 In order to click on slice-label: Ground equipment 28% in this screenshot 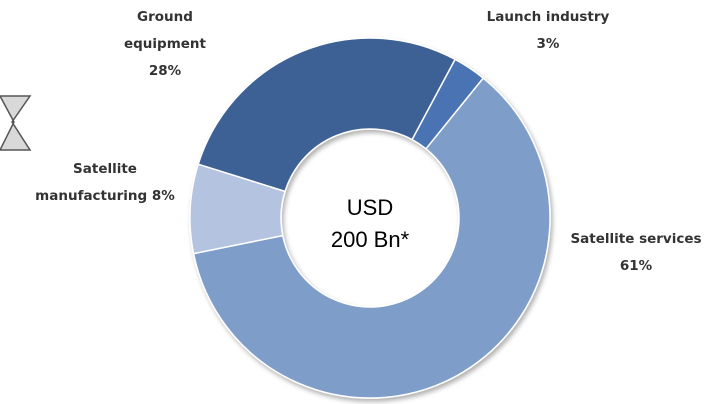, I will do `click(165, 44)`.